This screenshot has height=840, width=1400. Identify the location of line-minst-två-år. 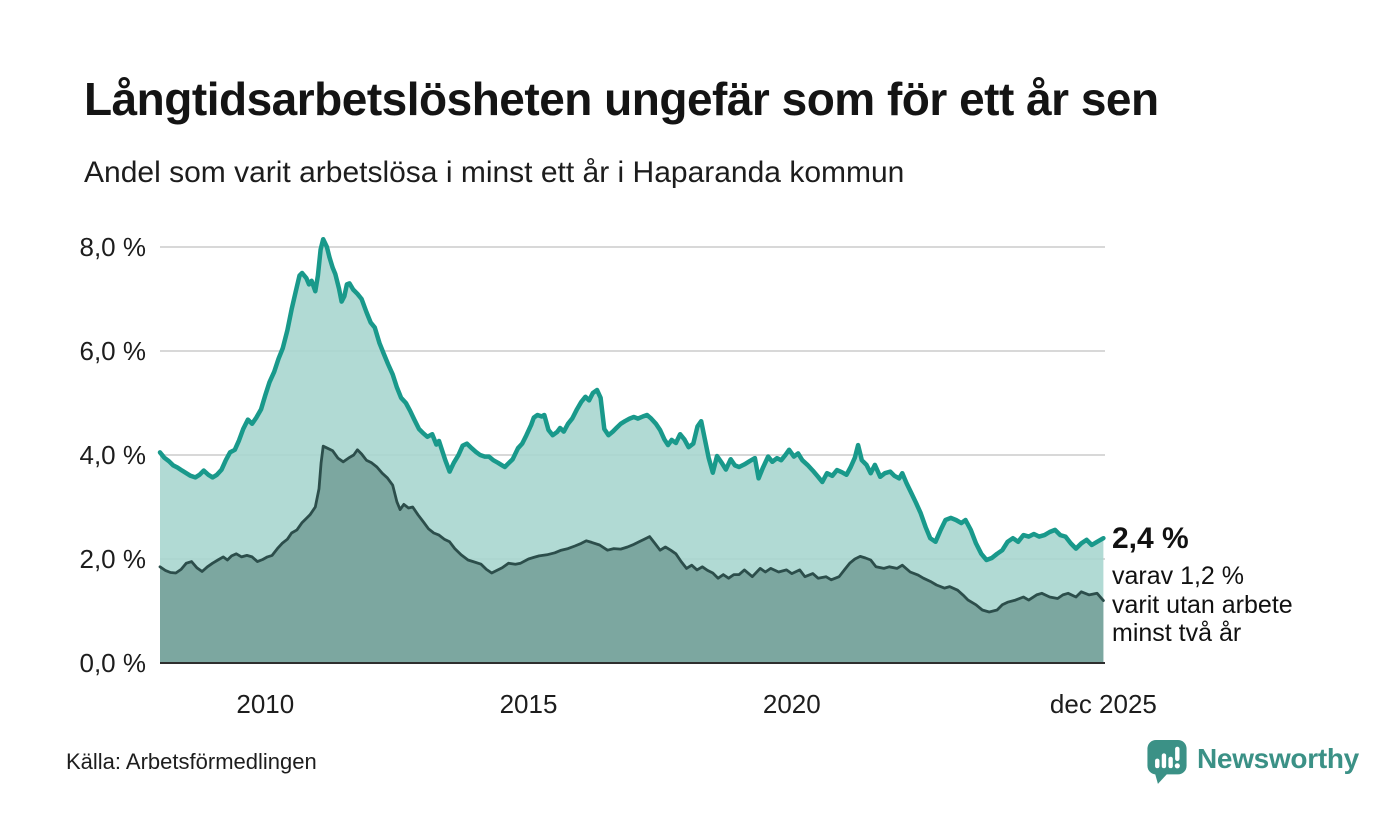
(631, 529).